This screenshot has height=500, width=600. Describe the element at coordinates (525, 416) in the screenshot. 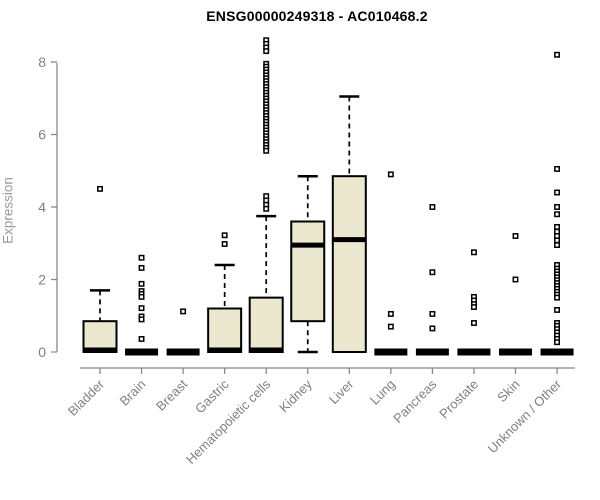

I see `x-tick-label: Unknown / Other` at that location.